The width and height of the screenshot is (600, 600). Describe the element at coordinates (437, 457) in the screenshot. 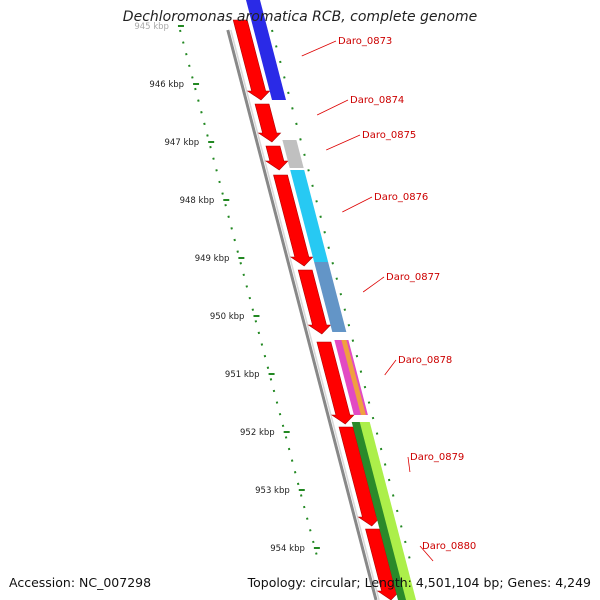

I see `gene-label: Daro_0879` at that location.